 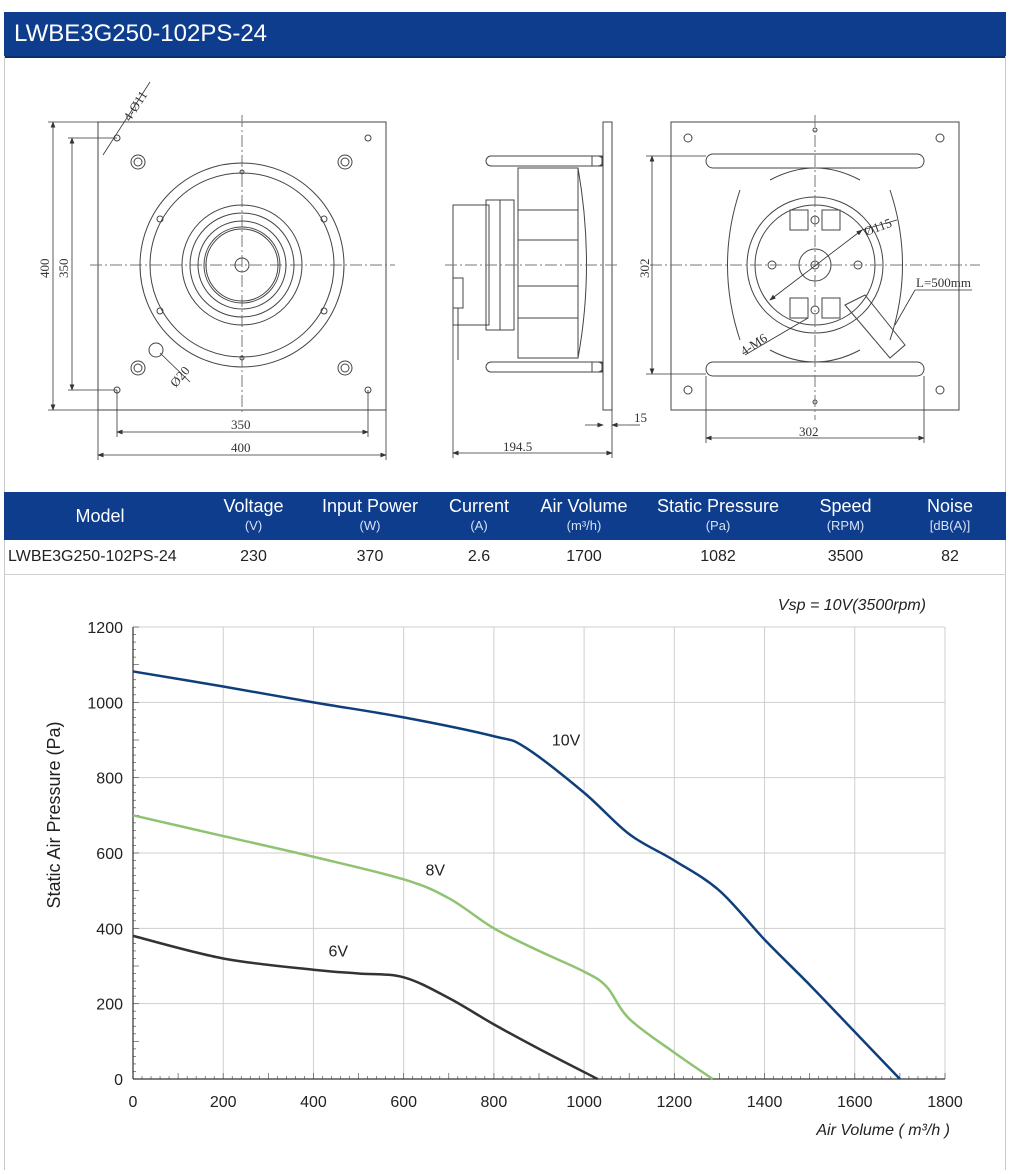 What do you see at coordinates (546, 391) in the screenshot?
I see `side-view-dimensions` at bounding box center [546, 391].